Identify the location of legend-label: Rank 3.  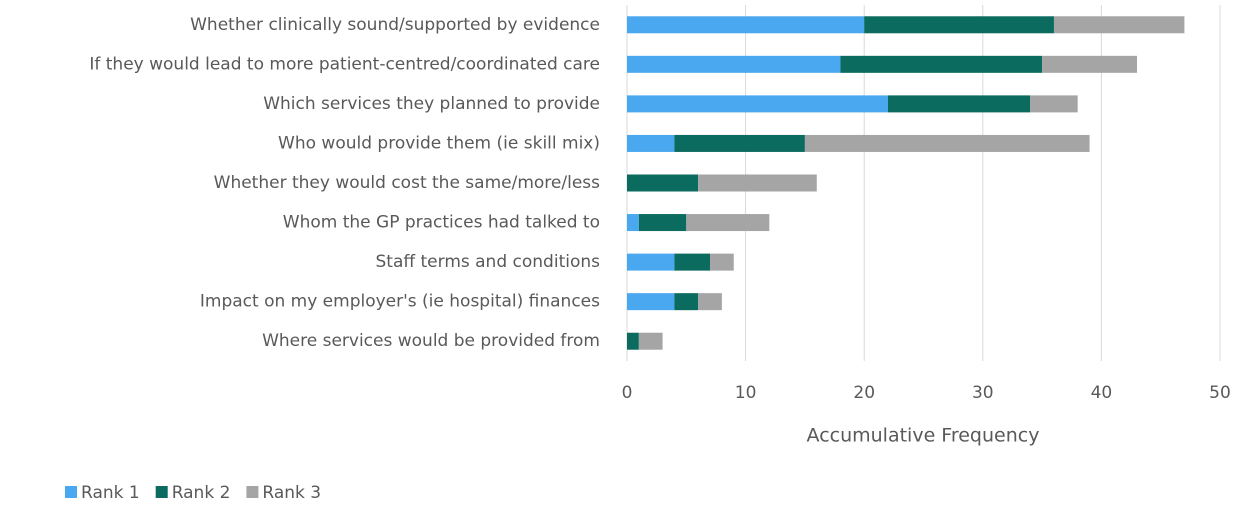
(291, 493).